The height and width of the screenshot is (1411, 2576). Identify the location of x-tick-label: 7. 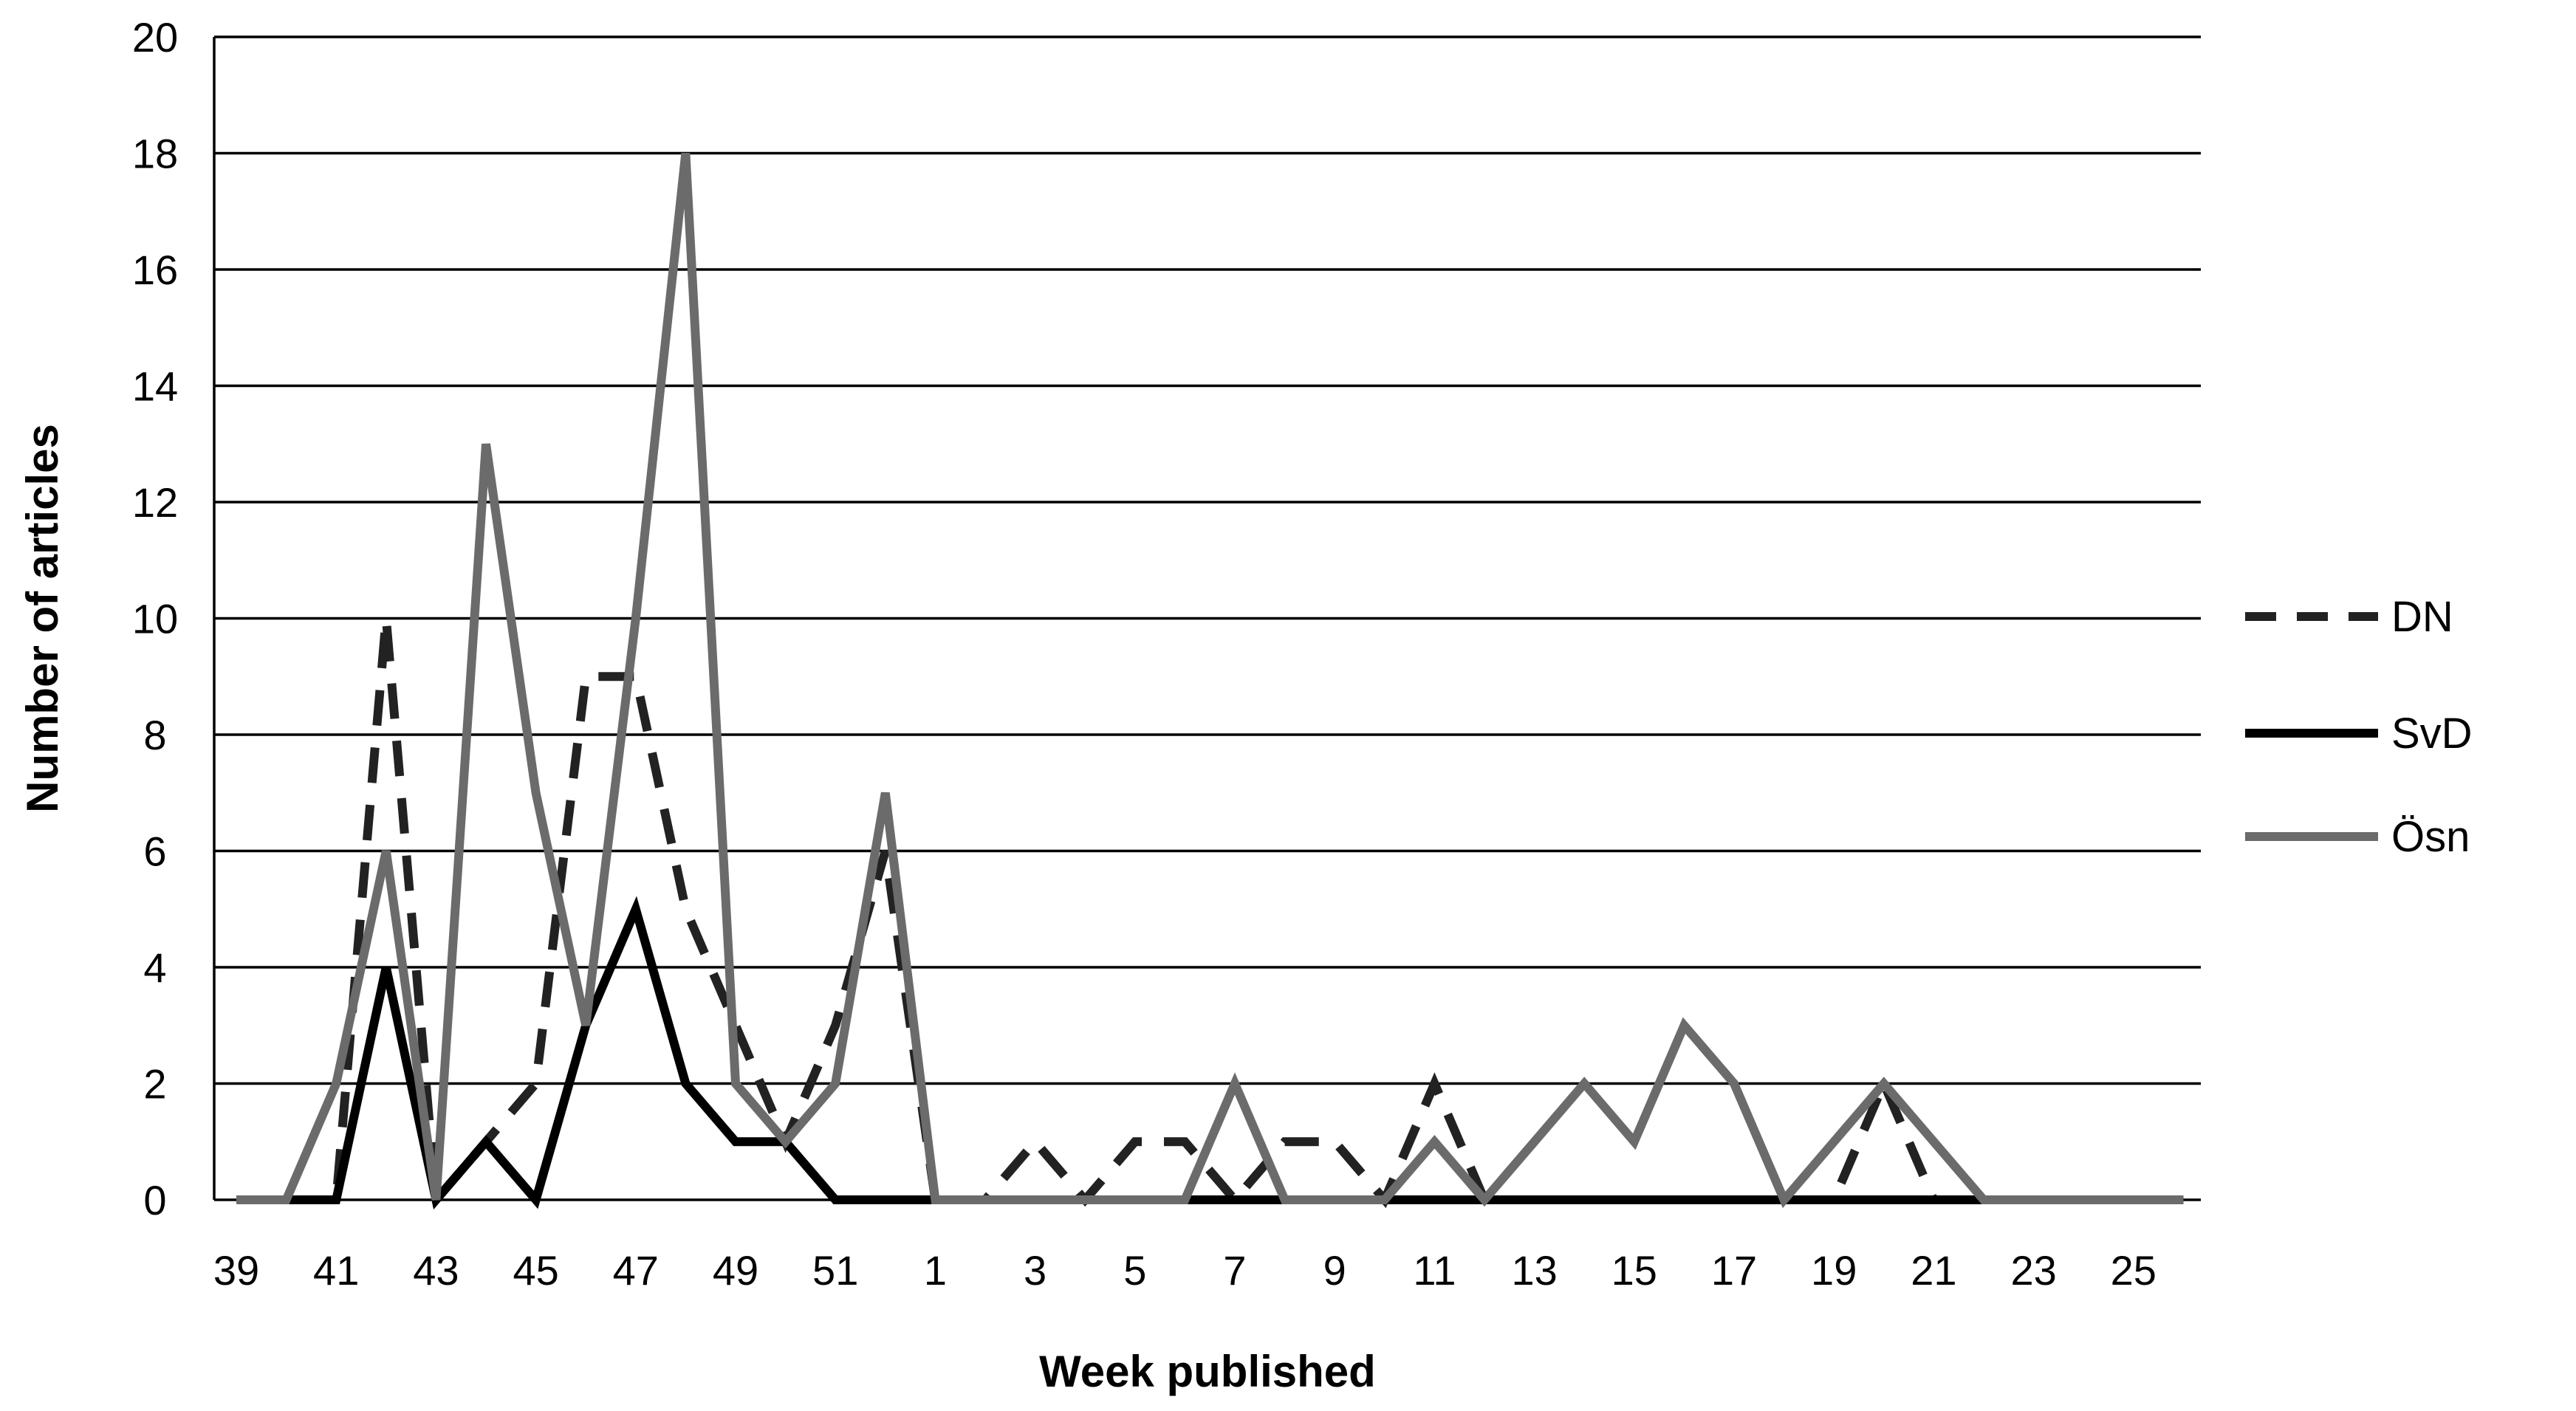
(1234, 1270).